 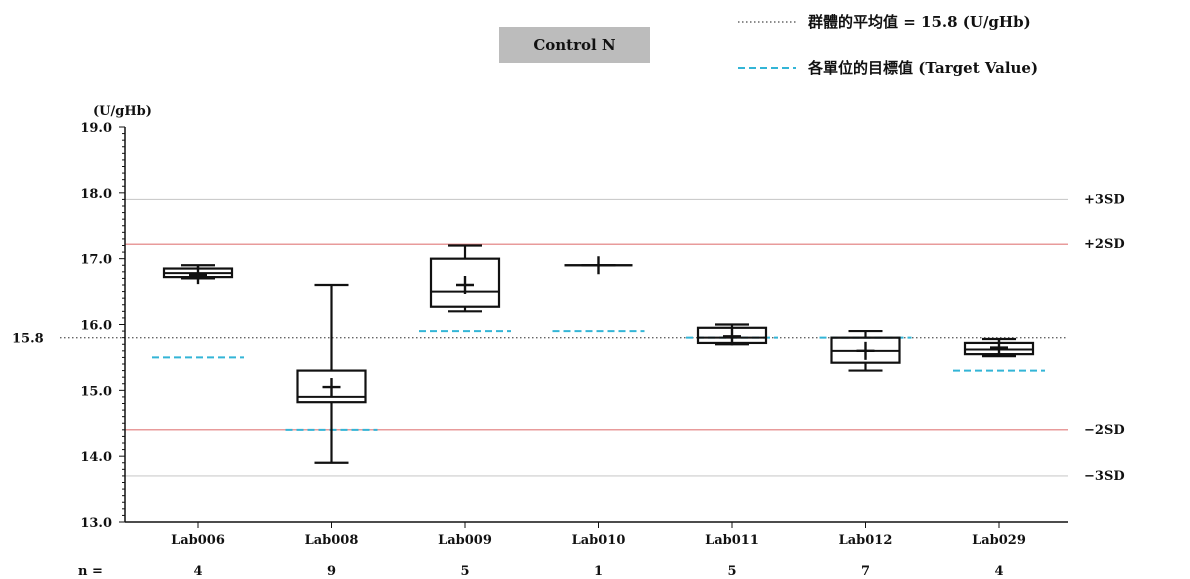 What do you see at coordinates (540, 339) in the screenshot?
I see `group-mean-line: 15.8` at bounding box center [540, 339].